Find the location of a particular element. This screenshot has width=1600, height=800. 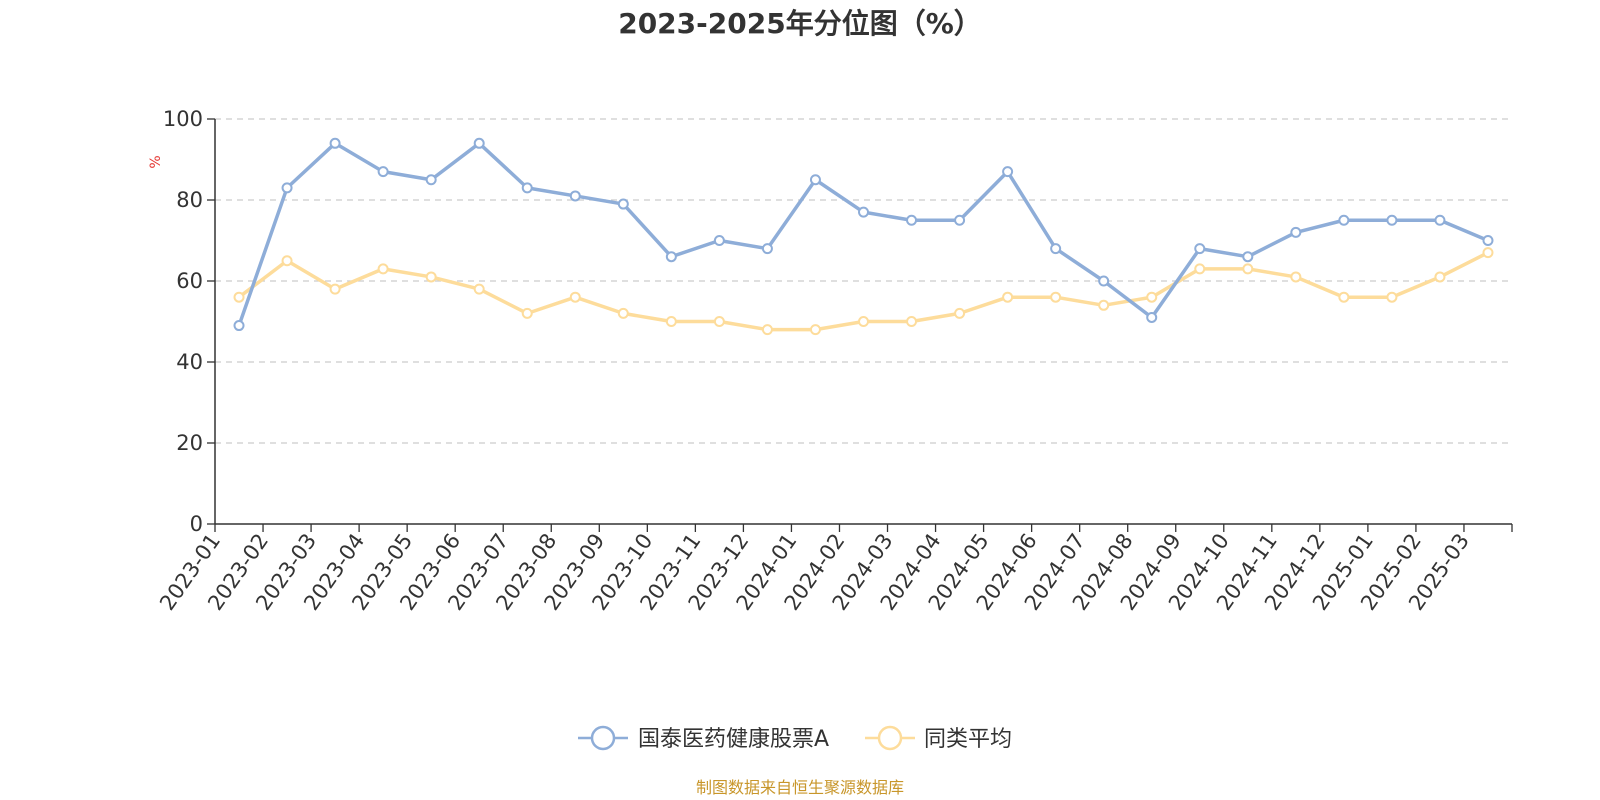

legend-label: 同类平均 is located at coordinates (968, 739).